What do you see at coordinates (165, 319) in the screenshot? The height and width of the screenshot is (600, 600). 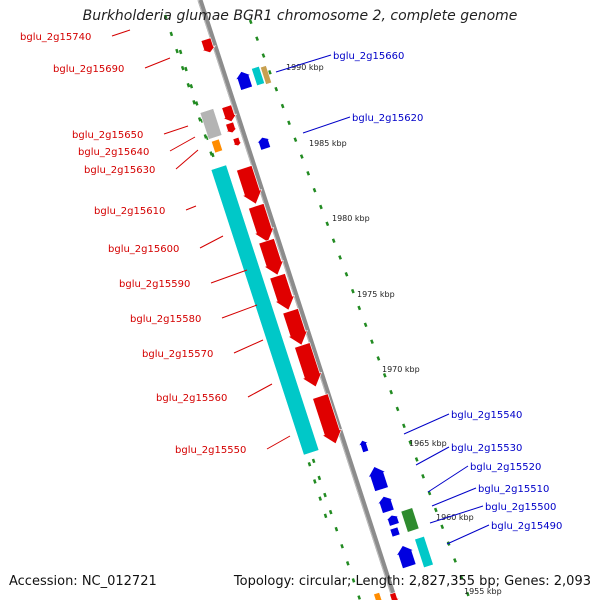 I see `gene-label-left: bglu_2g15580` at bounding box center [165, 319].